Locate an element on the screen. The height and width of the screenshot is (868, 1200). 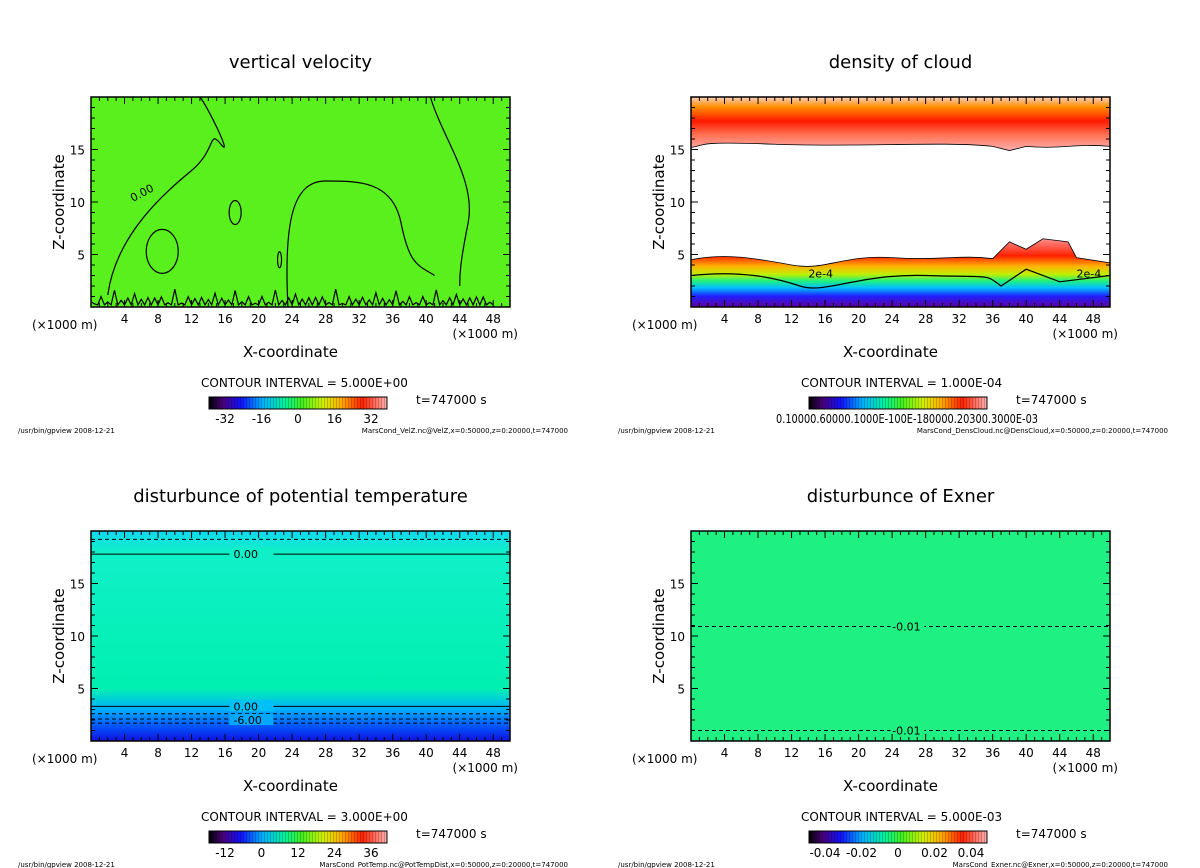
colorbar-tick-label: 32 is located at coordinates (370, 419).